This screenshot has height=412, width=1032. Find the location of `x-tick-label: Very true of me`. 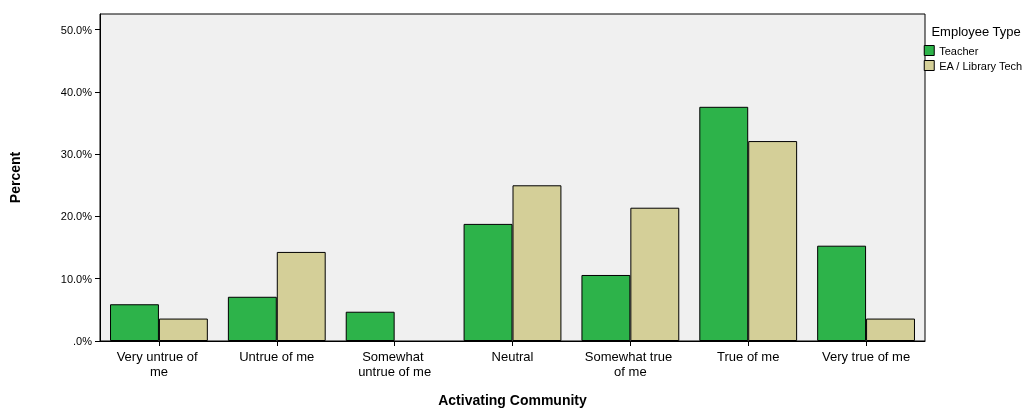

x-tick-label: Very true of me is located at coordinates (866, 356).